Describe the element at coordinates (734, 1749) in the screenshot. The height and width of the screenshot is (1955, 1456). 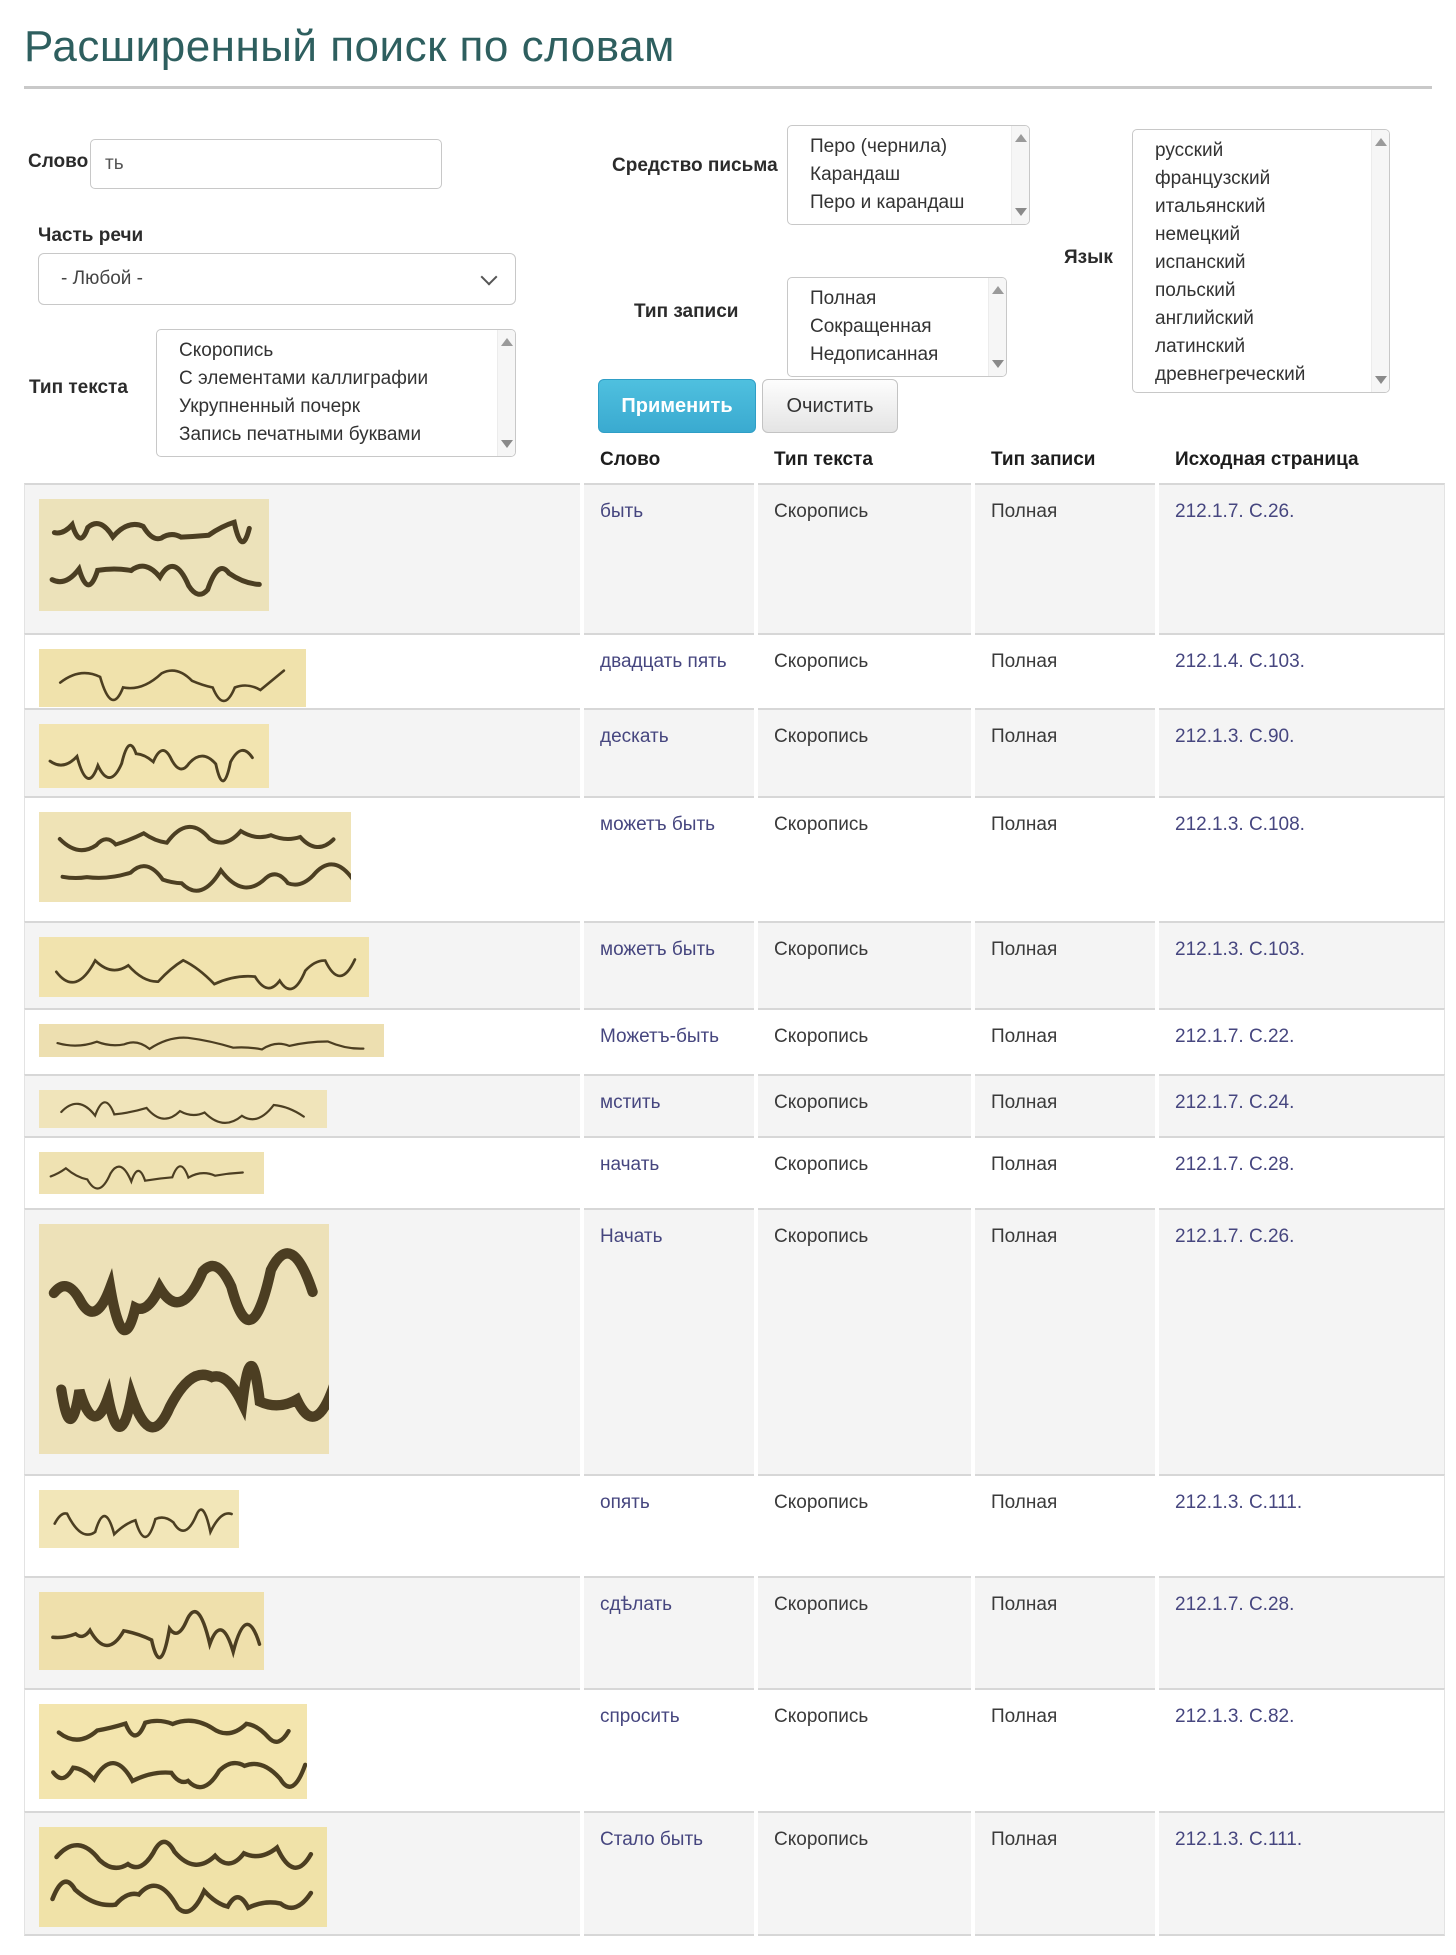
I see `table-row: спросить Скоропись Полная 212.1.3. С.82.` at that location.